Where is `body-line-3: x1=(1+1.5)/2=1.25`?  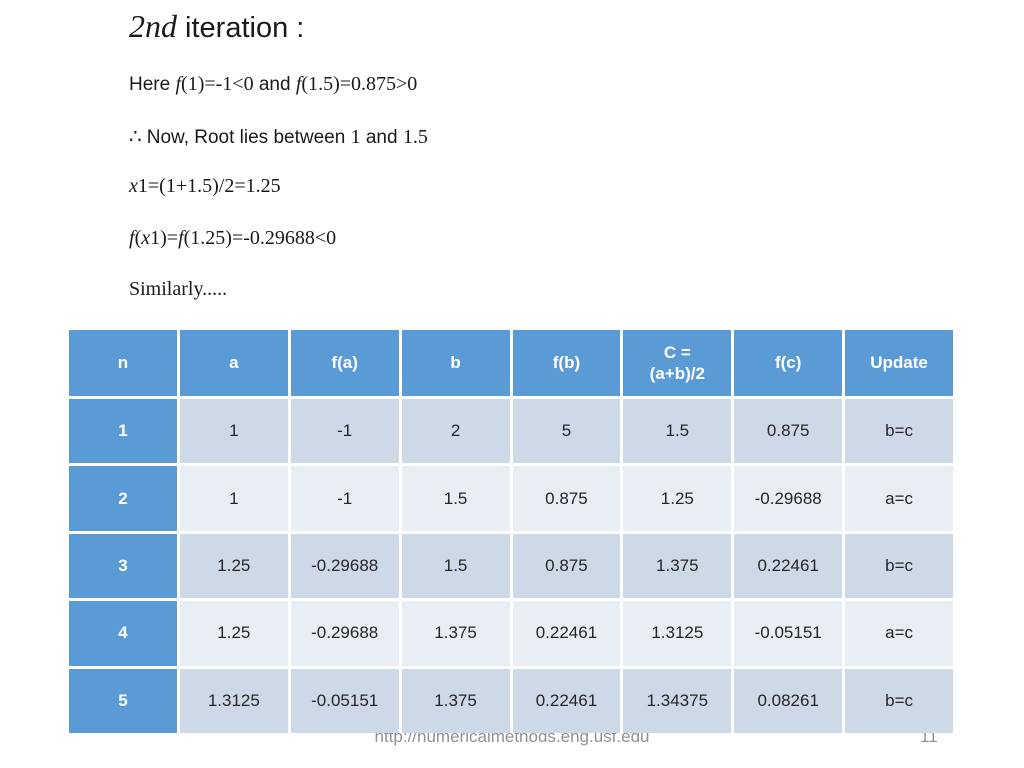
body-line-3: x1=(1+1.5)/2=1.25 is located at coordinates (205, 186).